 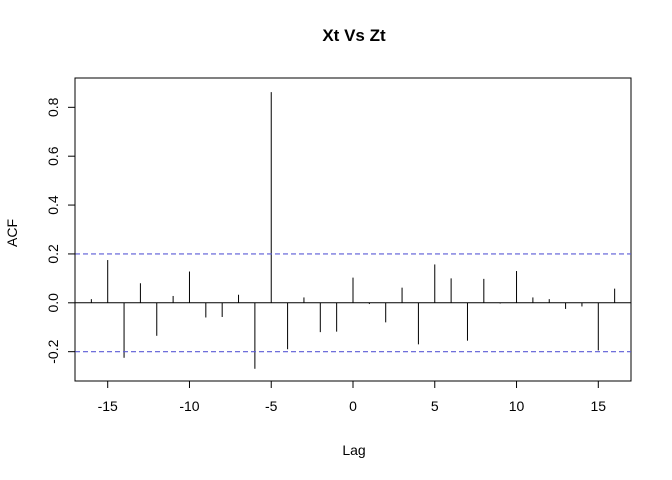 What do you see at coordinates (53, 107) in the screenshot?
I see `y-tick-label: 0.8` at bounding box center [53, 107].